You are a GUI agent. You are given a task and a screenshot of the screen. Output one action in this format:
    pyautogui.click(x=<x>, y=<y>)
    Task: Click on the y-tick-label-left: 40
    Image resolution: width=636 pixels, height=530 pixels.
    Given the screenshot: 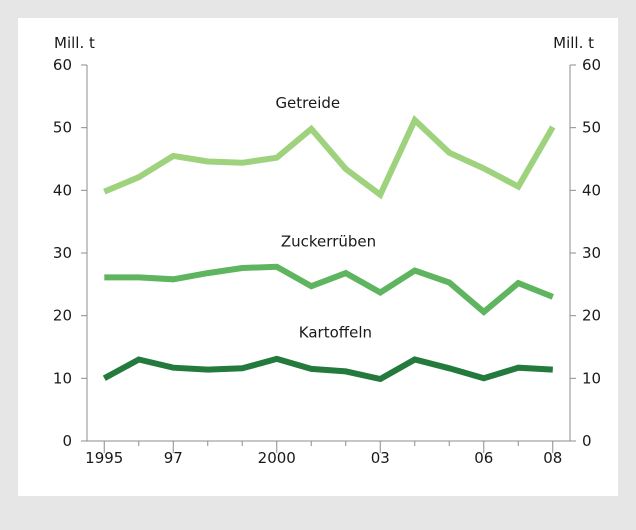 What is the action you would take?
    pyautogui.click(x=62, y=190)
    